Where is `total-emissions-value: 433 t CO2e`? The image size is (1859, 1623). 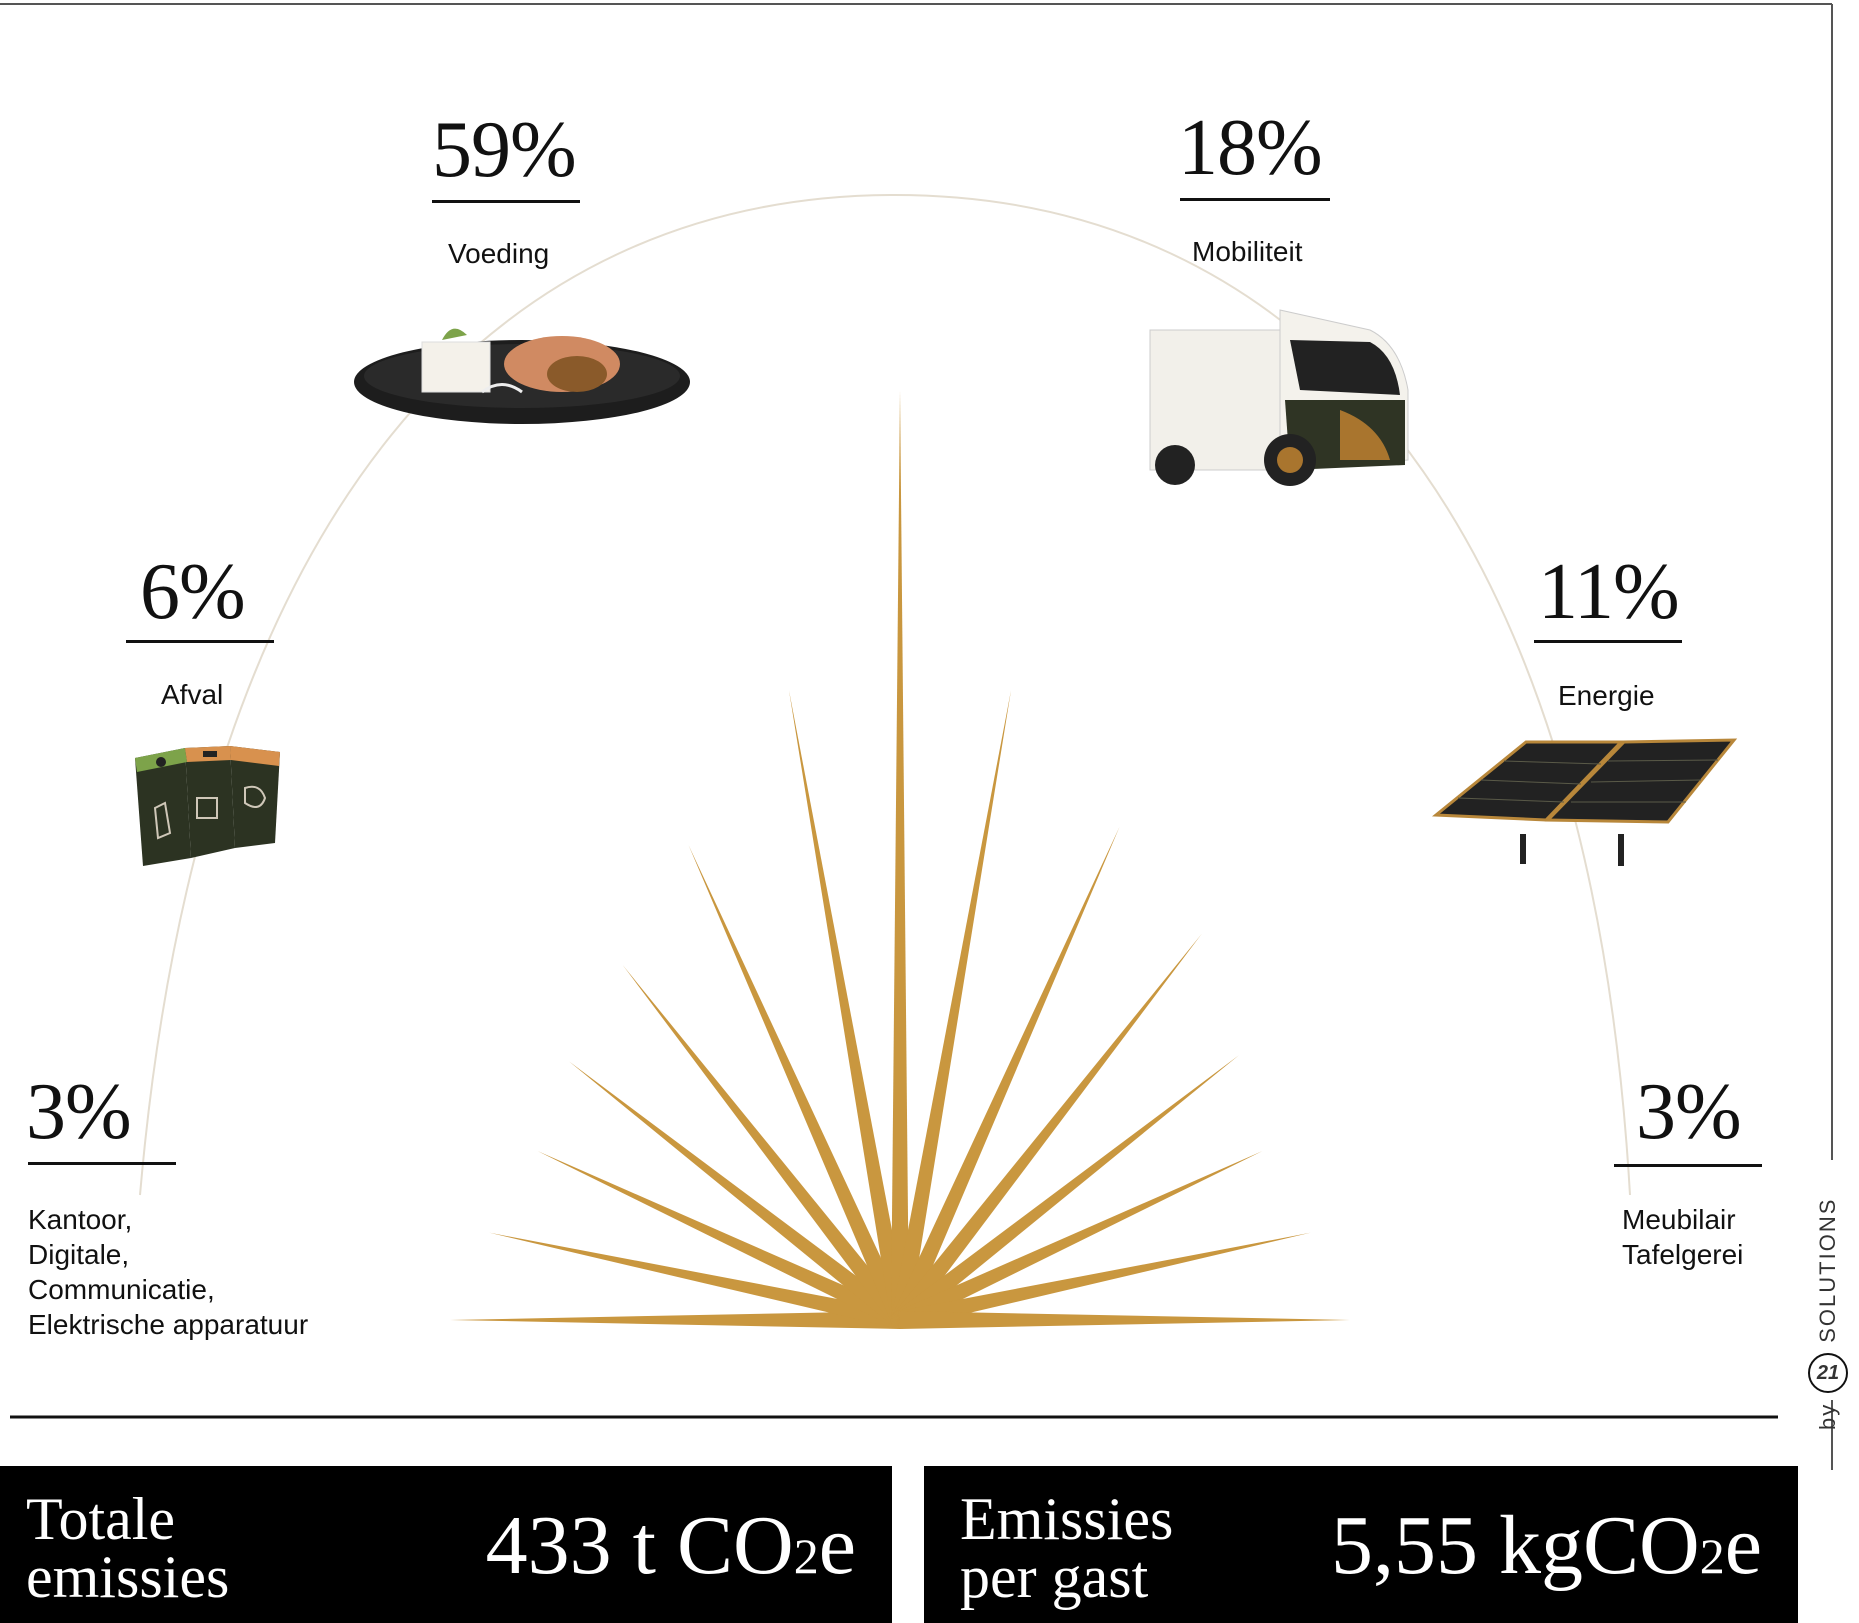 total-emissions-value: 433 t CO2e is located at coordinates (671, 1546).